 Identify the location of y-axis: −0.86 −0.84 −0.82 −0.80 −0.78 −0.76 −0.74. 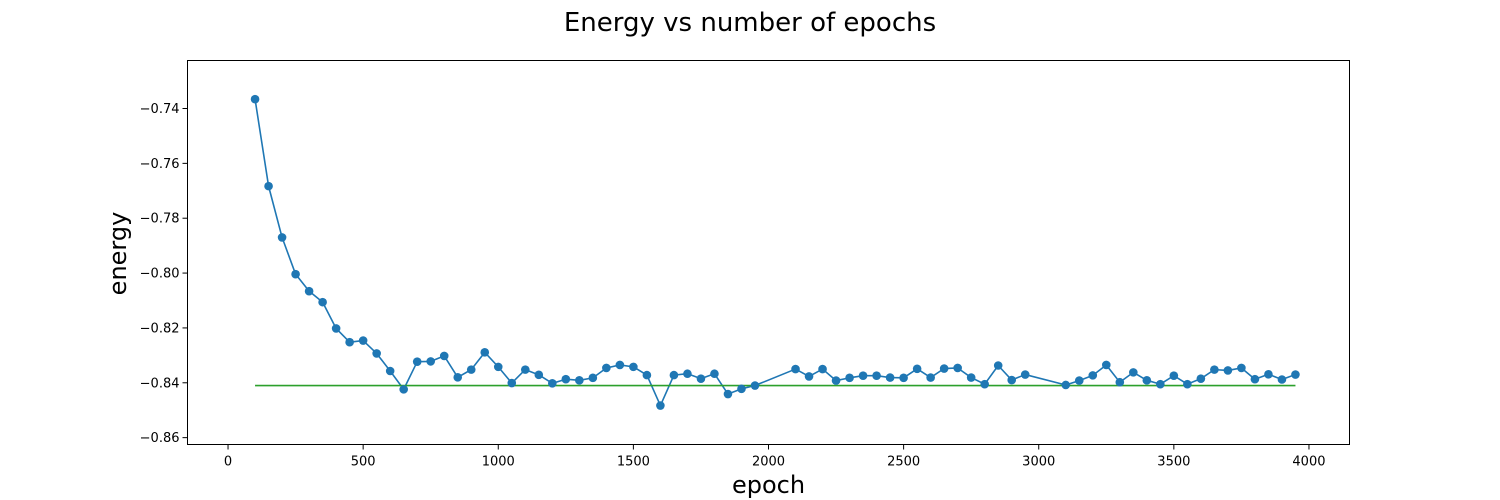
(164, 274).